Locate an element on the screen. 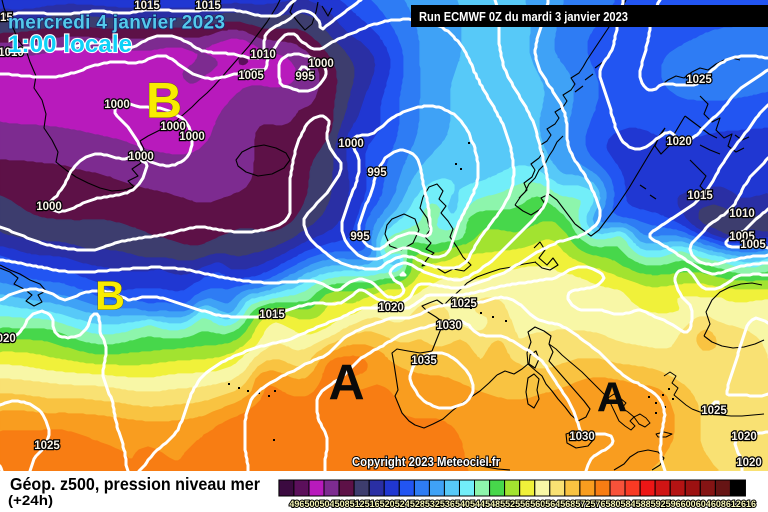 Image resolution: width=768 pixels, height=512 pixels. svg-text: 544 is located at coordinates (477, 504).